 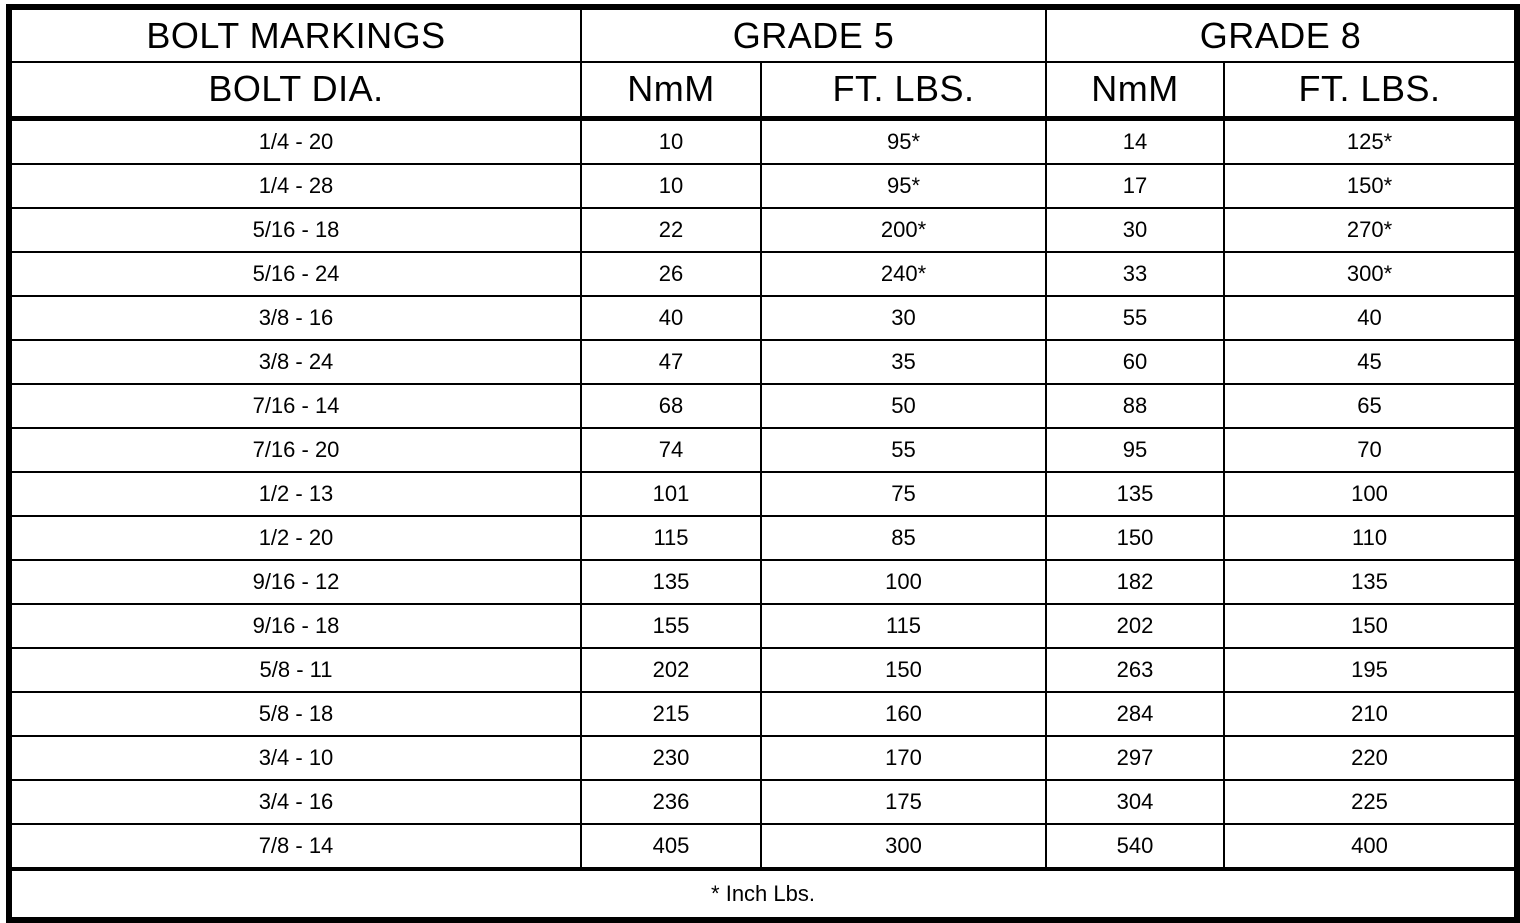 I want to click on cell-grade5-nm: 215, so click(x=671, y=713).